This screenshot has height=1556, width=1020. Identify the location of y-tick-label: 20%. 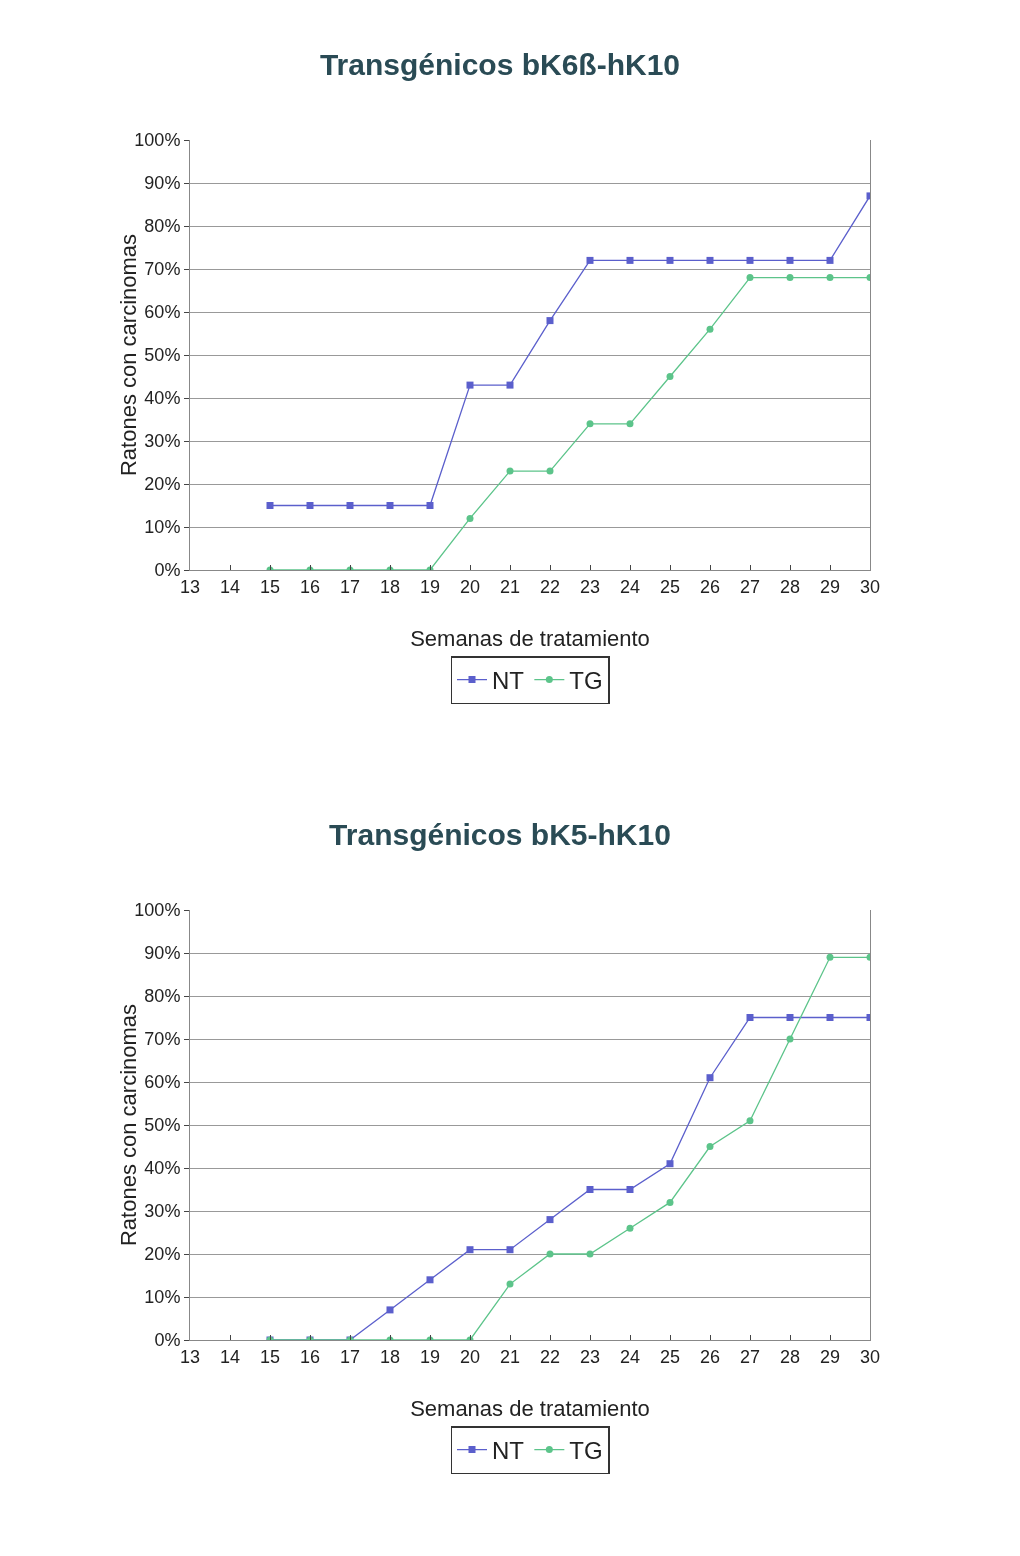
(162, 1254).